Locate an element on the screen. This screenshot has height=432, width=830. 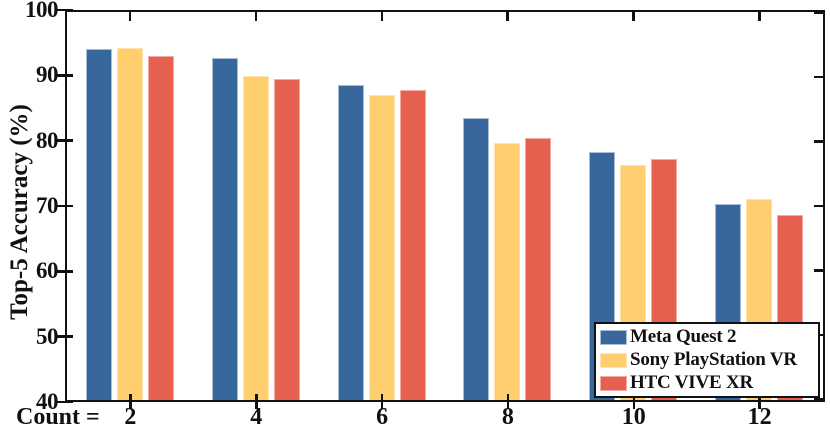
bar-series1-group2 is located at coordinates (224, 229).